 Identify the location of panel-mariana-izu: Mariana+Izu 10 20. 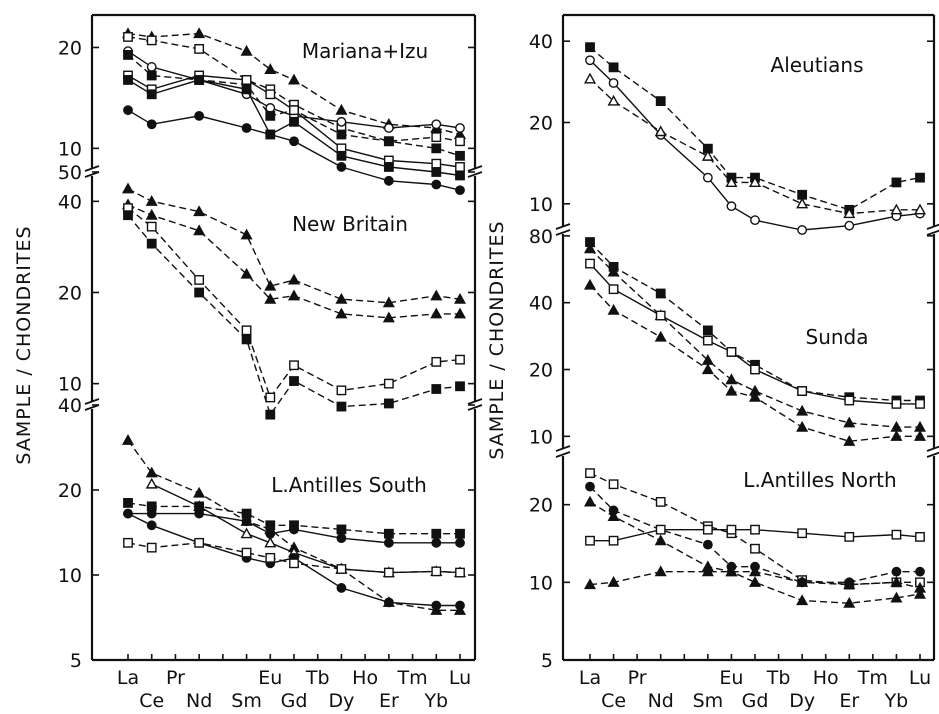
(266, 111).